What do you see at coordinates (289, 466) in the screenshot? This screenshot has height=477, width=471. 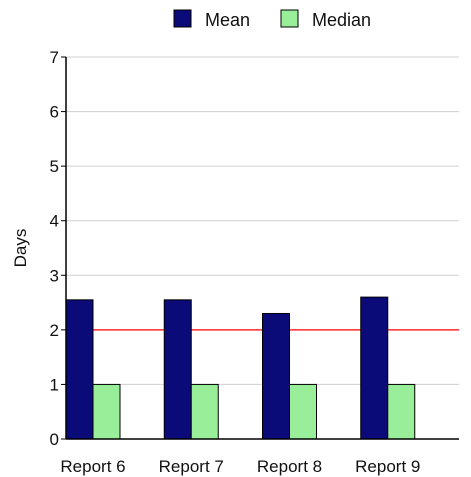 I see `x-tick-label-report-8: Report 8` at bounding box center [289, 466].